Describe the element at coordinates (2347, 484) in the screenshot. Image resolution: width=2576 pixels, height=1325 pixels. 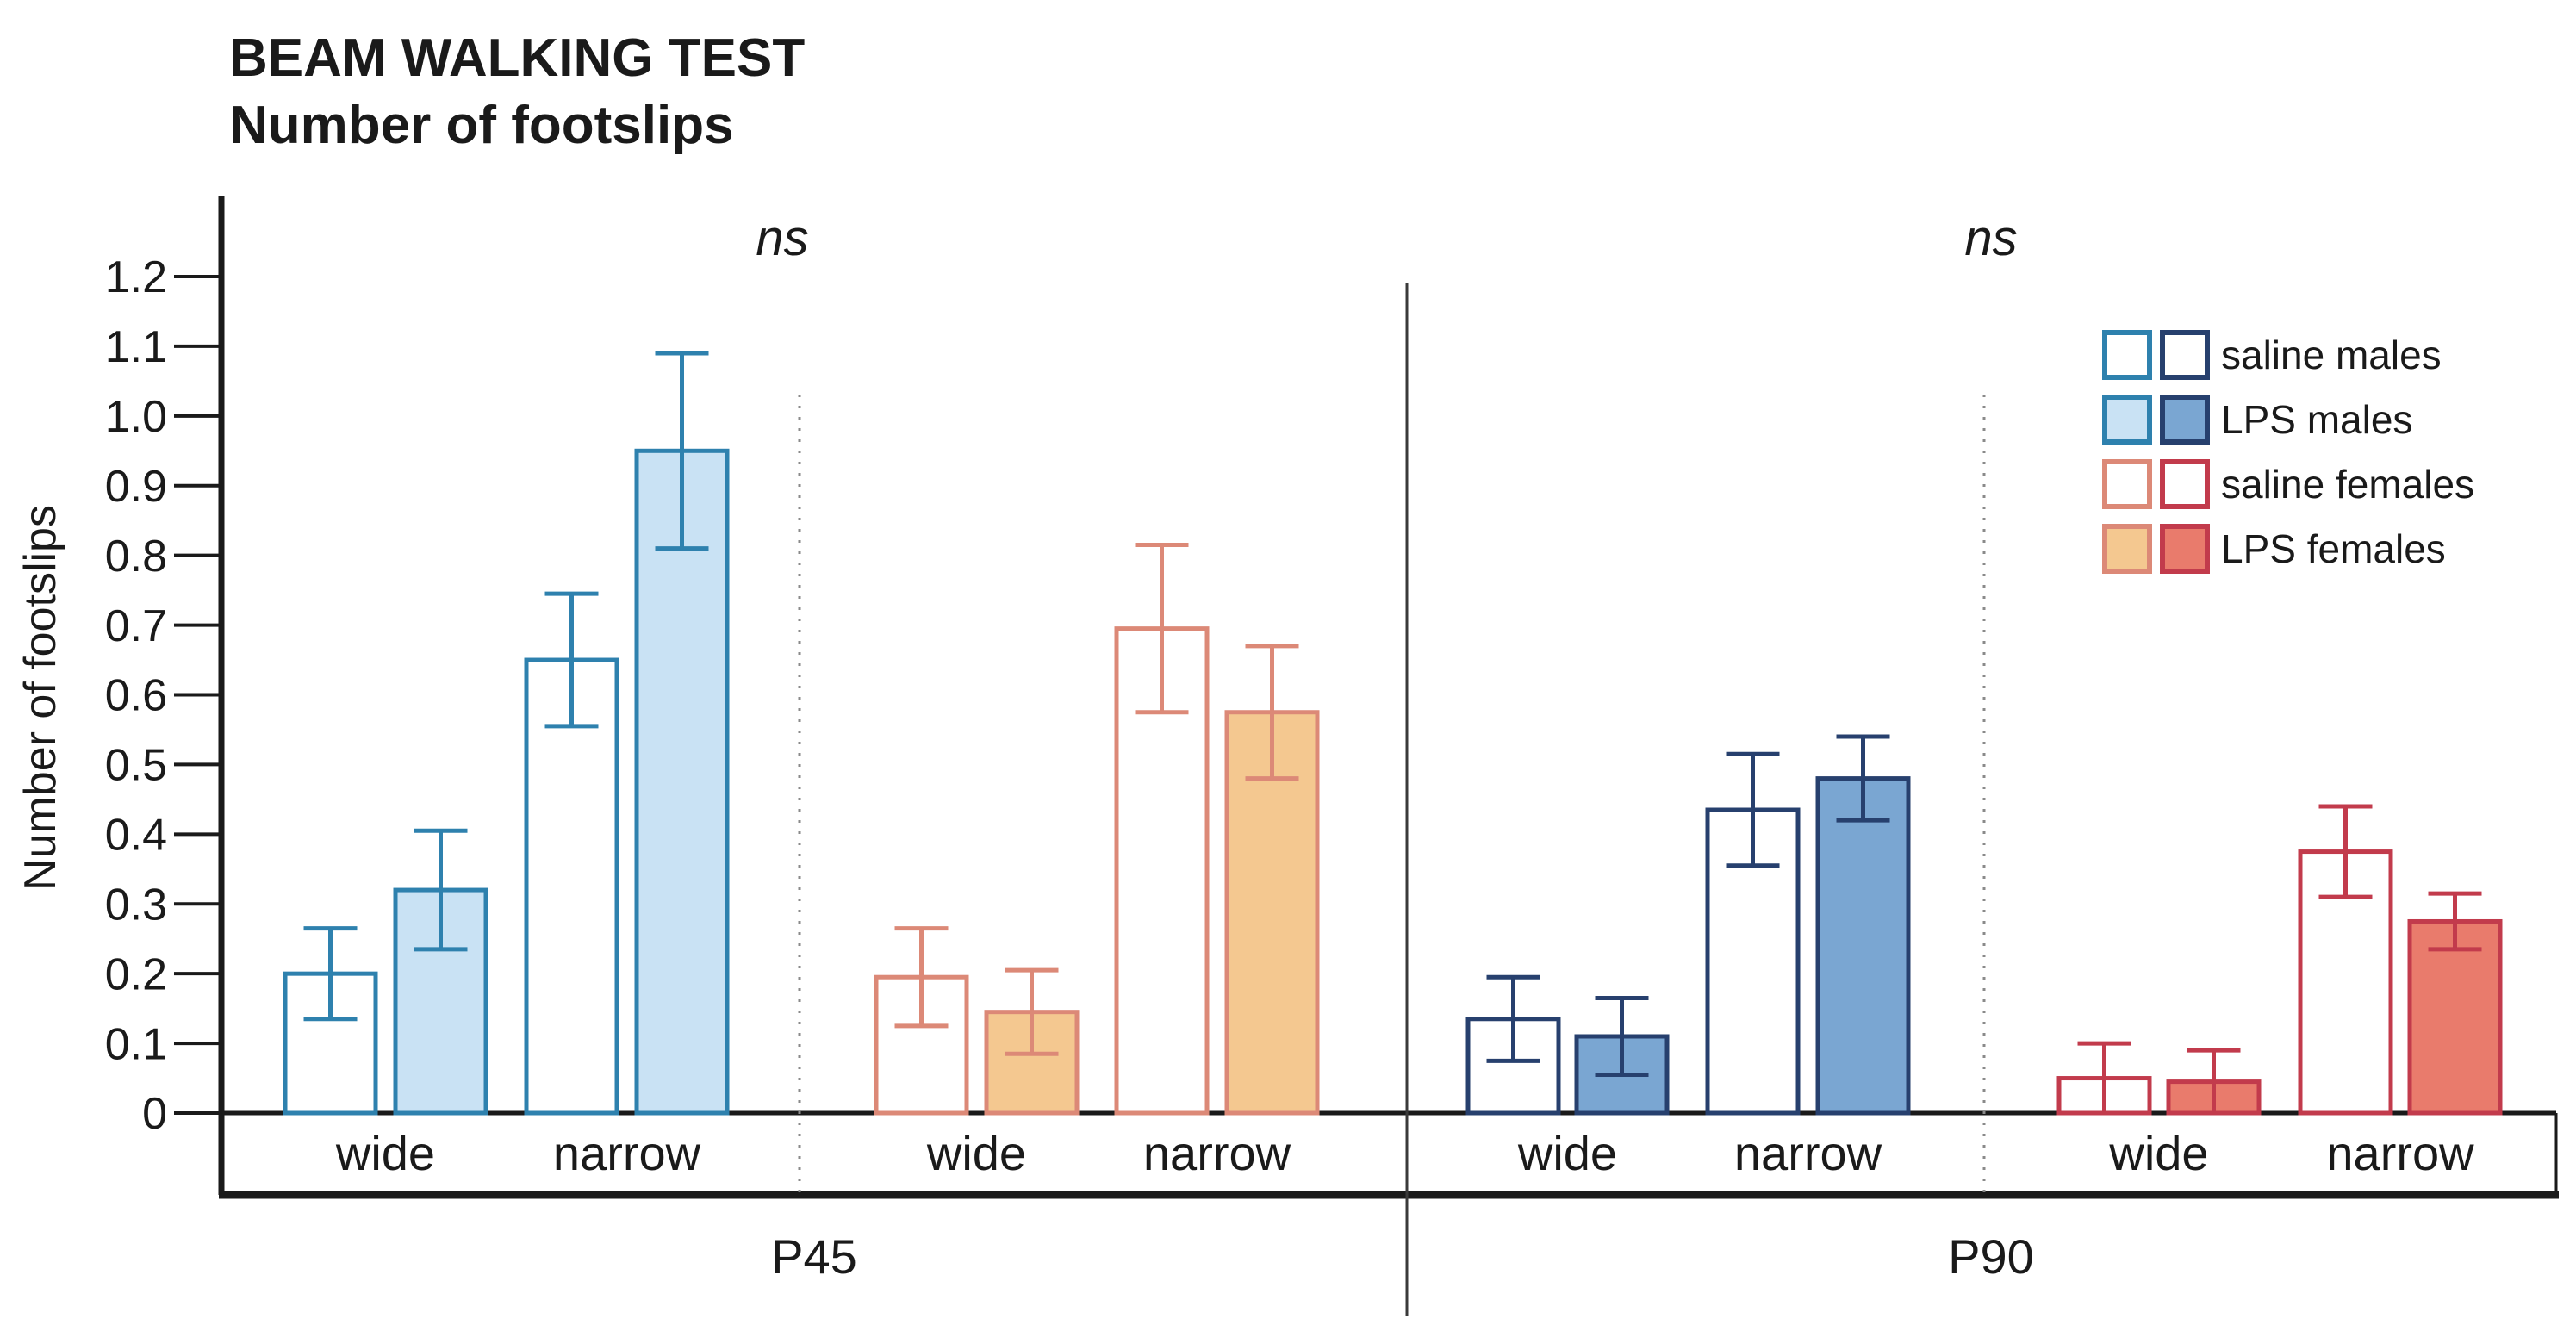
I see `legend-label: saline females` at that location.